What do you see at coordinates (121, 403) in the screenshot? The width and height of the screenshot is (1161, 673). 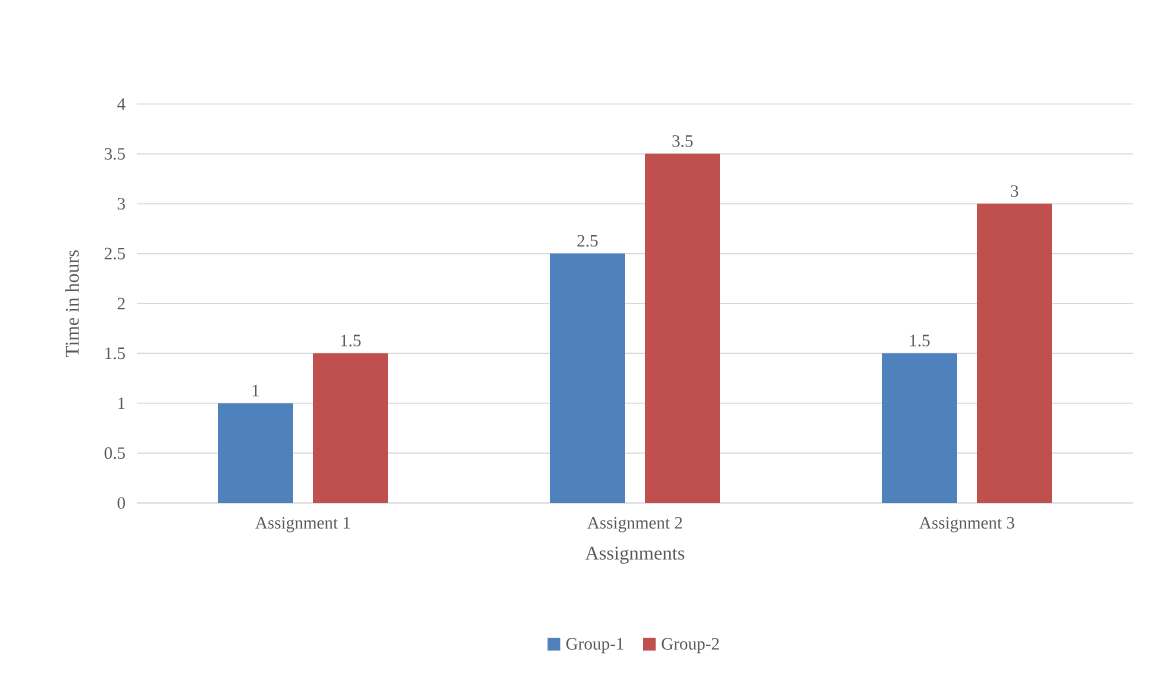 I see `y-tick-label: 1` at bounding box center [121, 403].